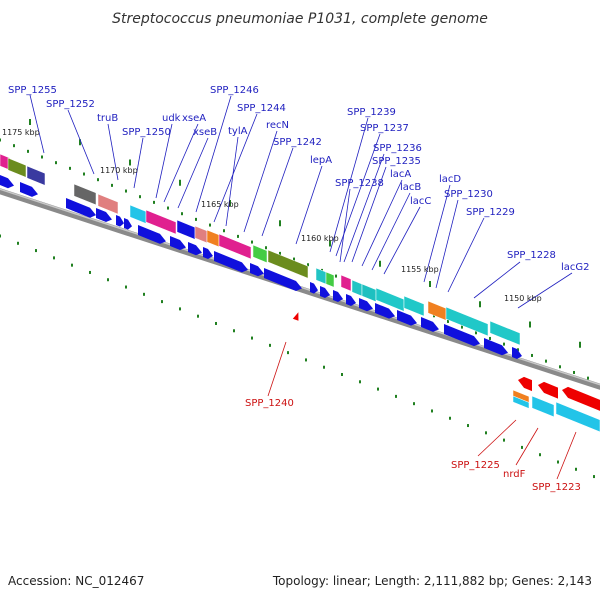  What do you see at coordinates (450, 179) in the screenshot?
I see `gene-label: lacD` at bounding box center [450, 179].